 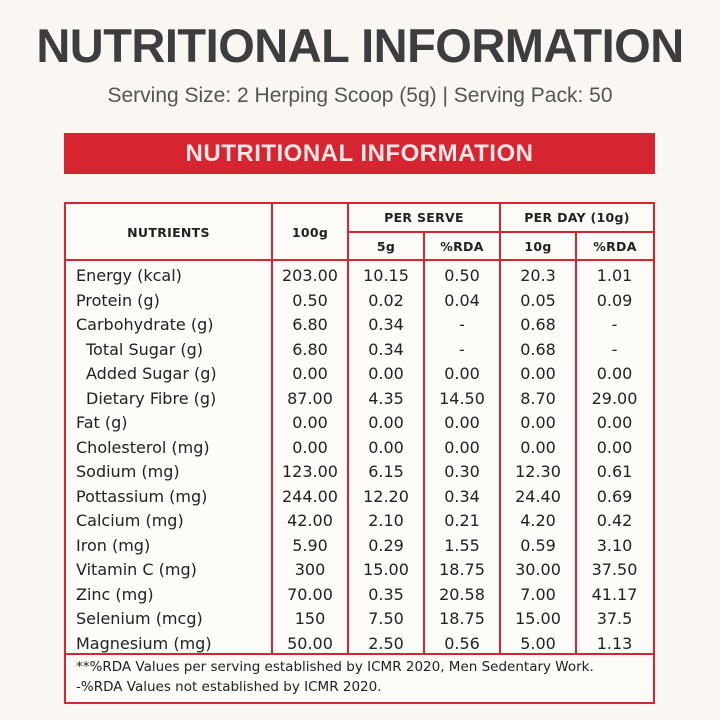 I want to click on nutrient-value: 3.10, so click(x=614, y=545).